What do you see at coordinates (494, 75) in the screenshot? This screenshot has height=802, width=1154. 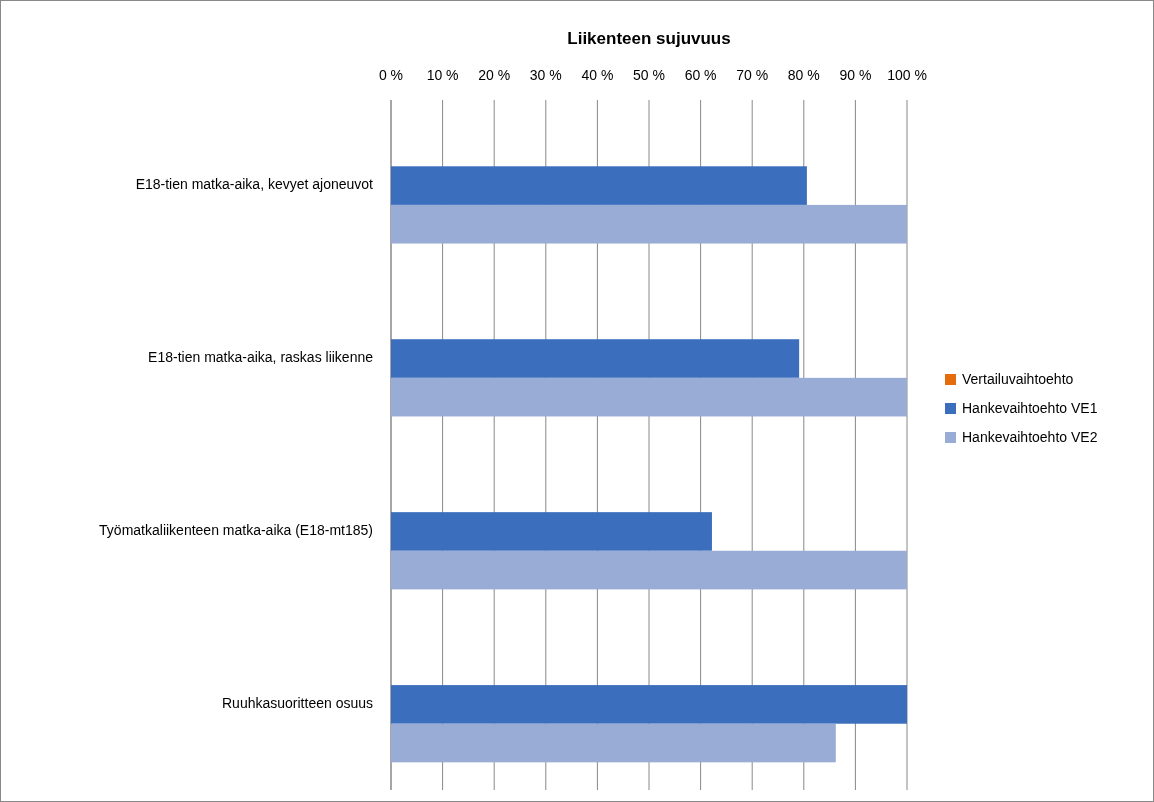 I see `x-tick-label: 20 %` at bounding box center [494, 75].